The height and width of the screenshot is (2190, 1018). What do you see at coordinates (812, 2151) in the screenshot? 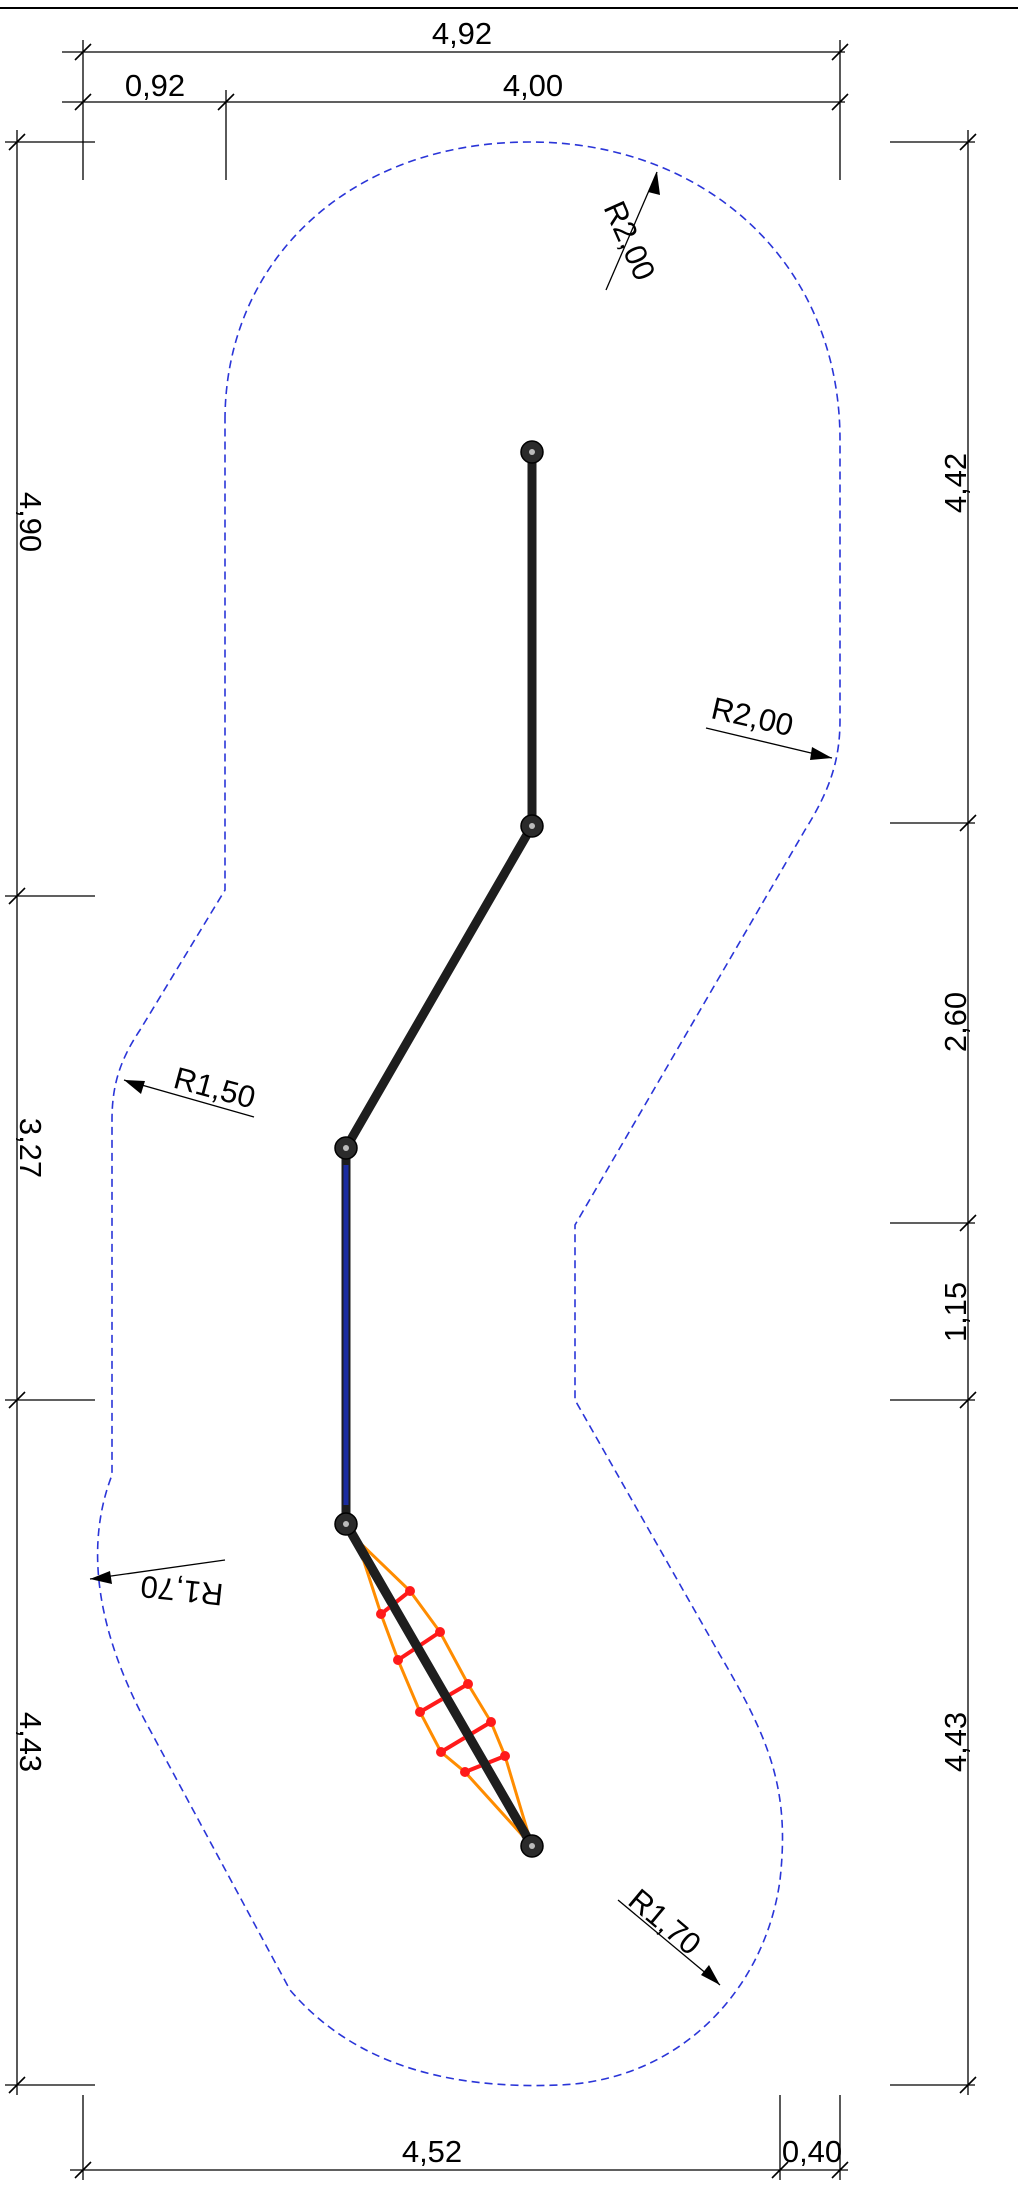
I see `dim-bottom-right-label: 0,40` at bounding box center [812, 2151].